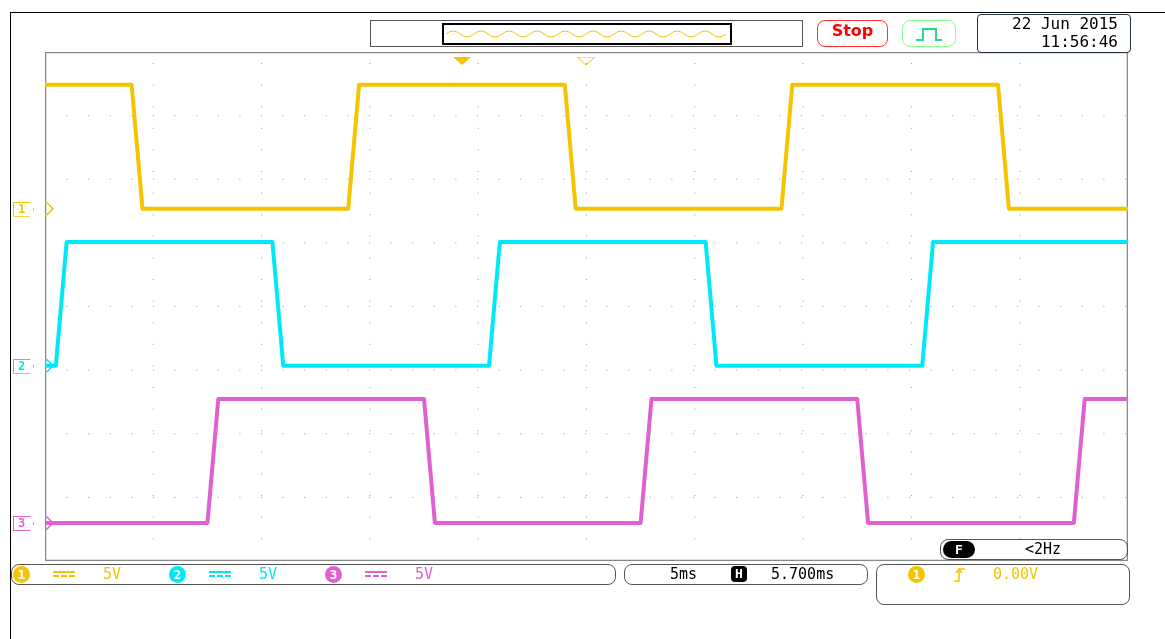 The width and height of the screenshot is (1165, 639). I want to click on legend-label: 3, so click(333, 574).